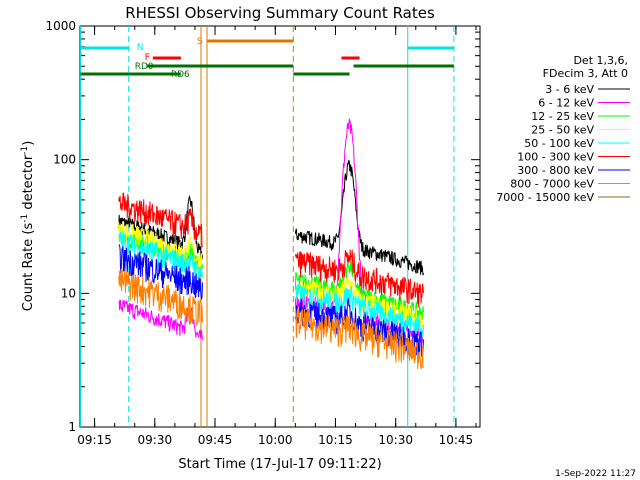 The width and height of the screenshot is (640, 480). What do you see at coordinates (600, 60) in the screenshot?
I see `legend-header-1: Det 1,3,6,` at bounding box center [600, 60].